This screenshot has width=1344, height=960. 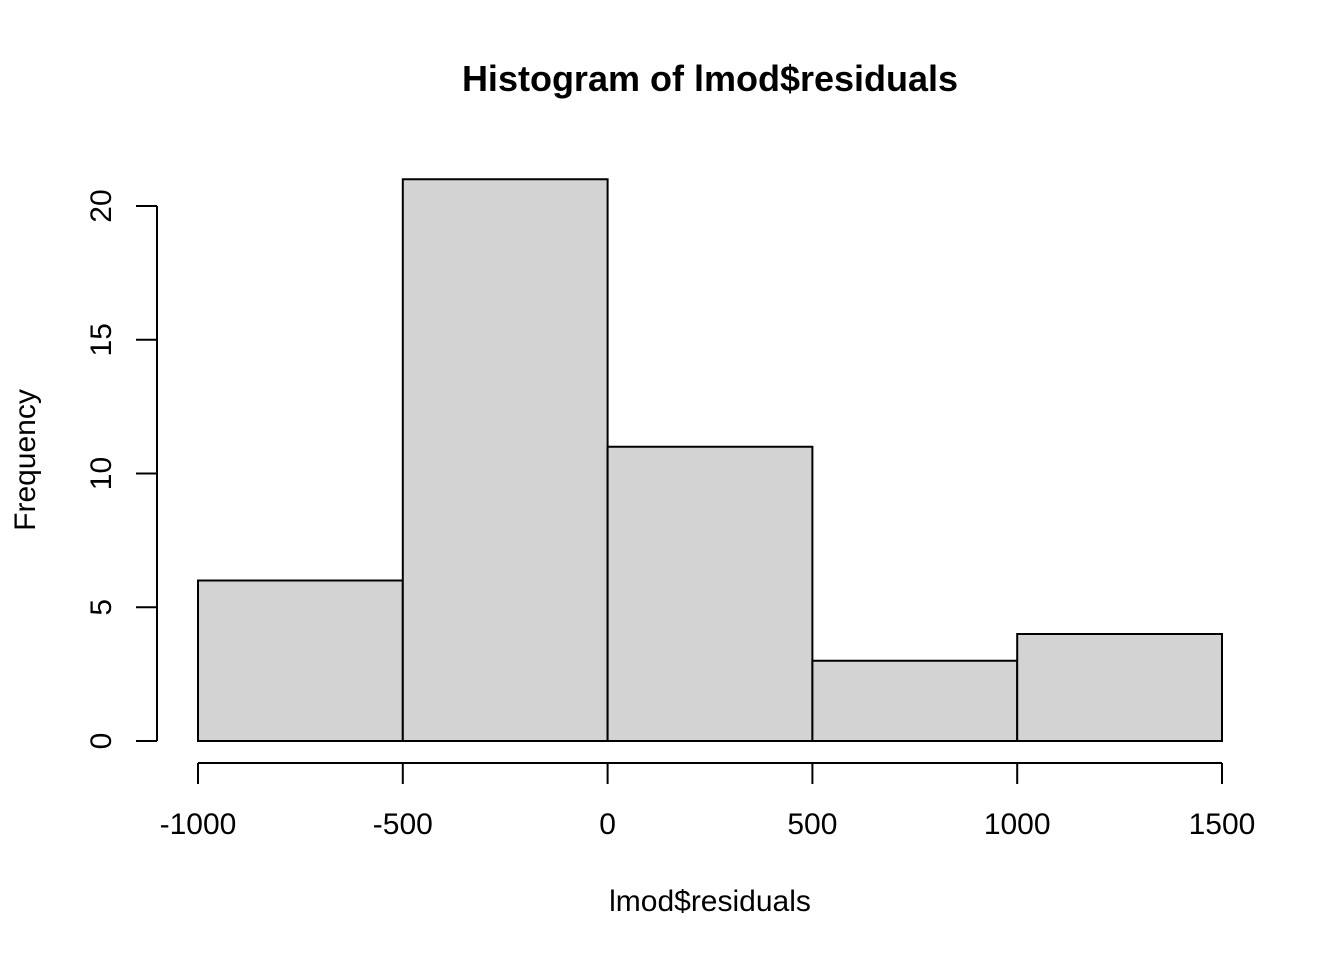 I want to click on y-tick-label: 15, so click(x=101, y=339).